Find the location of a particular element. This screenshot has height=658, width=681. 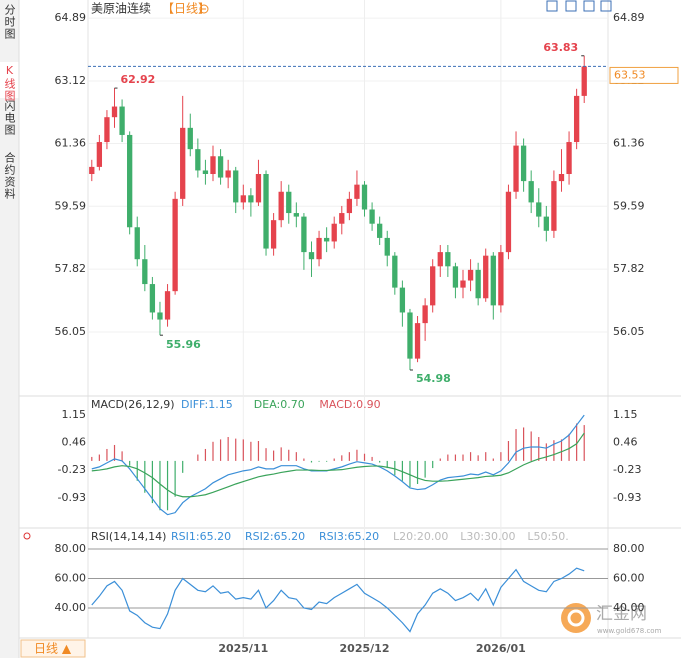

y-tick-label-right: -0.93 is located at coordinates (627, 497).